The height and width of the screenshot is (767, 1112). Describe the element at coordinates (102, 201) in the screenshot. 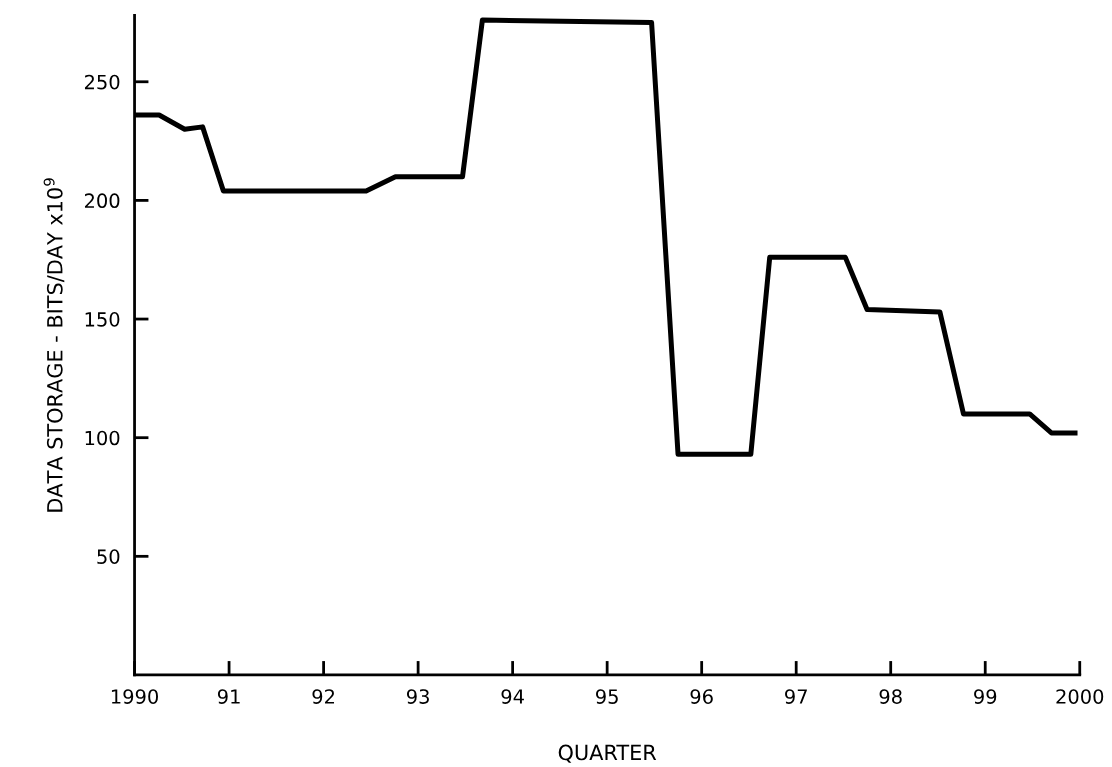

I see `y-tick-label: 200` at that location.